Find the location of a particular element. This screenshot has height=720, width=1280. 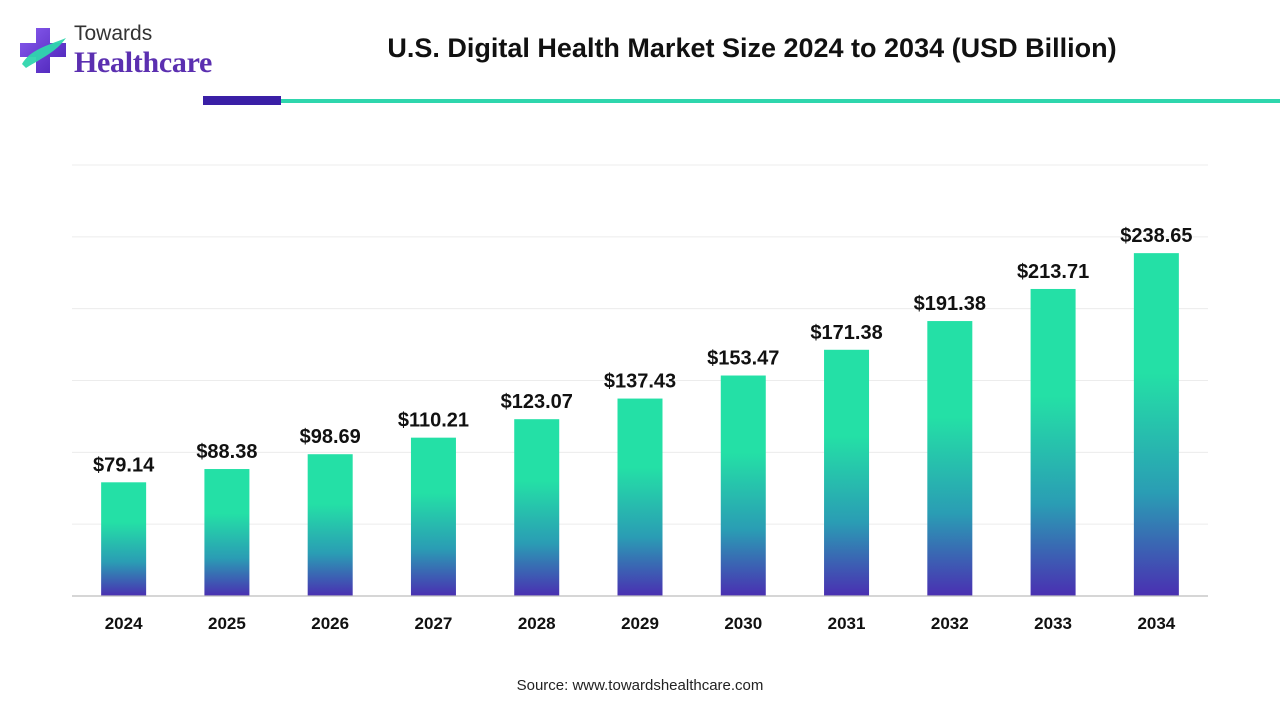

value-label-2033: $213.71 is located at coordinates (1053, 272).